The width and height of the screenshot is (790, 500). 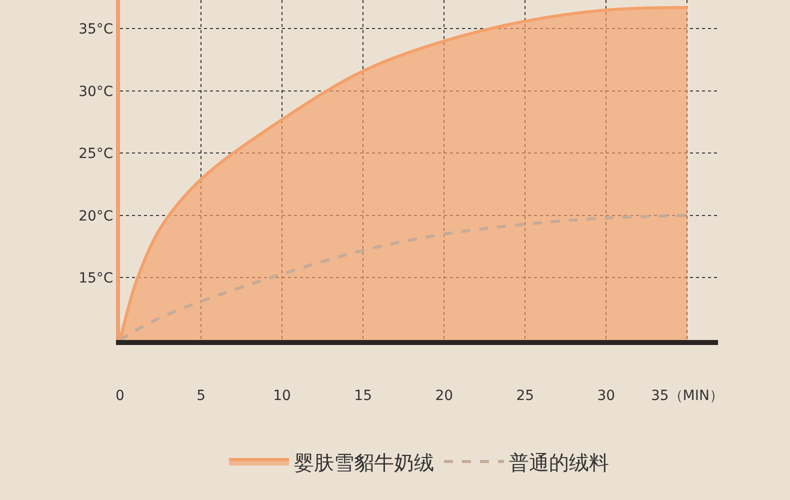 What do you see at coordinates (201, 396) in the screenshot?
I see `x-tick-label: 5` at bounding box center [201, 396].